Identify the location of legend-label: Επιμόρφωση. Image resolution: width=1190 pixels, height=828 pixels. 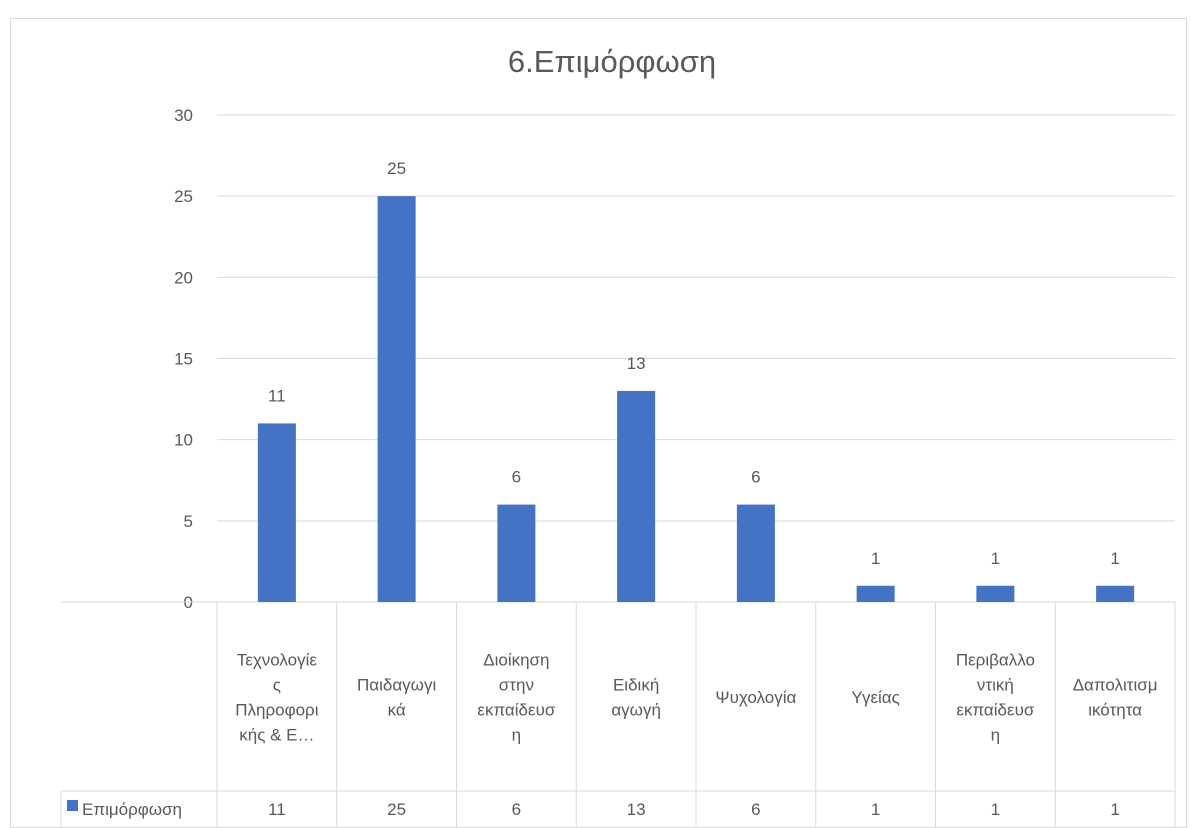
(132, 809).